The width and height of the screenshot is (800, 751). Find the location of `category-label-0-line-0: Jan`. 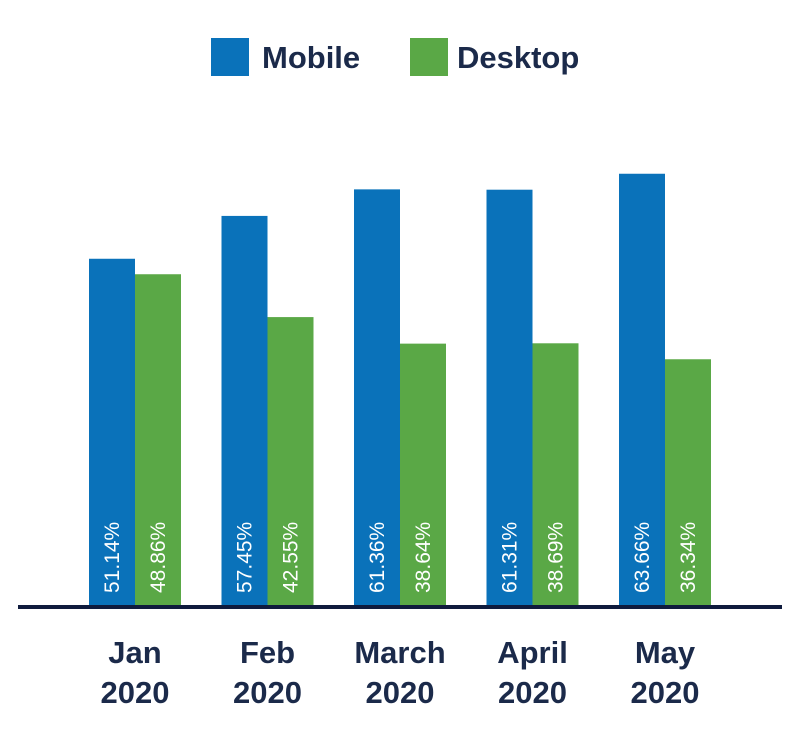

category-label-0-line-0: Jan is located at coordinates (134, 652).